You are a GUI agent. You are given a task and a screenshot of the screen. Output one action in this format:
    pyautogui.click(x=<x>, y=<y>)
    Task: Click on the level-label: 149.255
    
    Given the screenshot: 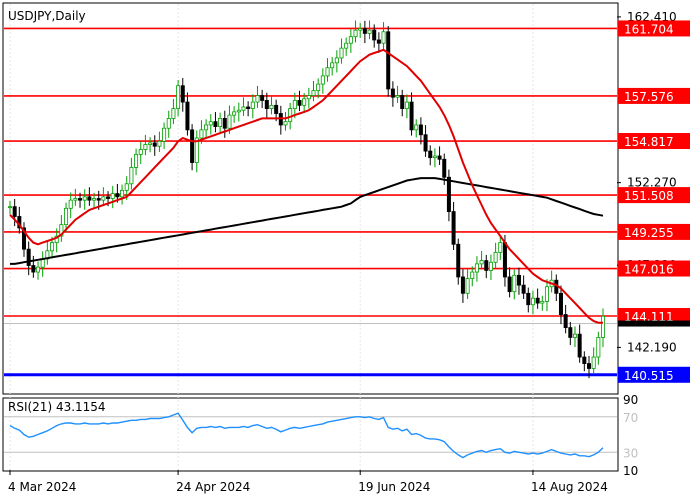 What is the action you would take?
    pyautogui.click(x=654, y=231)
    